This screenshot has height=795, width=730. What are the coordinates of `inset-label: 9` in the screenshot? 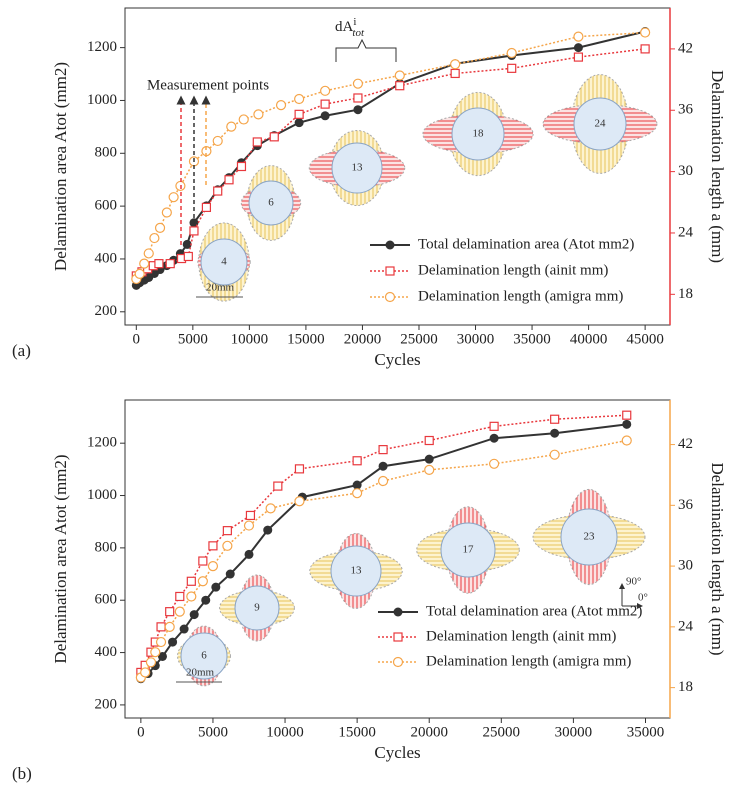 It's located at (257, 608).